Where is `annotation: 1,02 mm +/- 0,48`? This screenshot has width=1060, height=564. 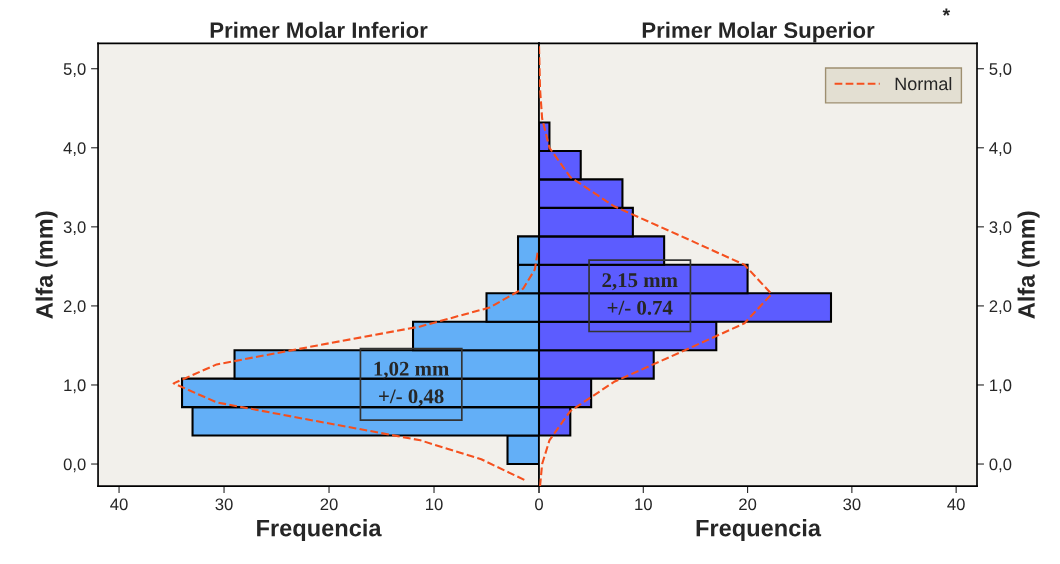 annotation: 1,02 mm +/- 0,48 is located at coordinates (411, 384).